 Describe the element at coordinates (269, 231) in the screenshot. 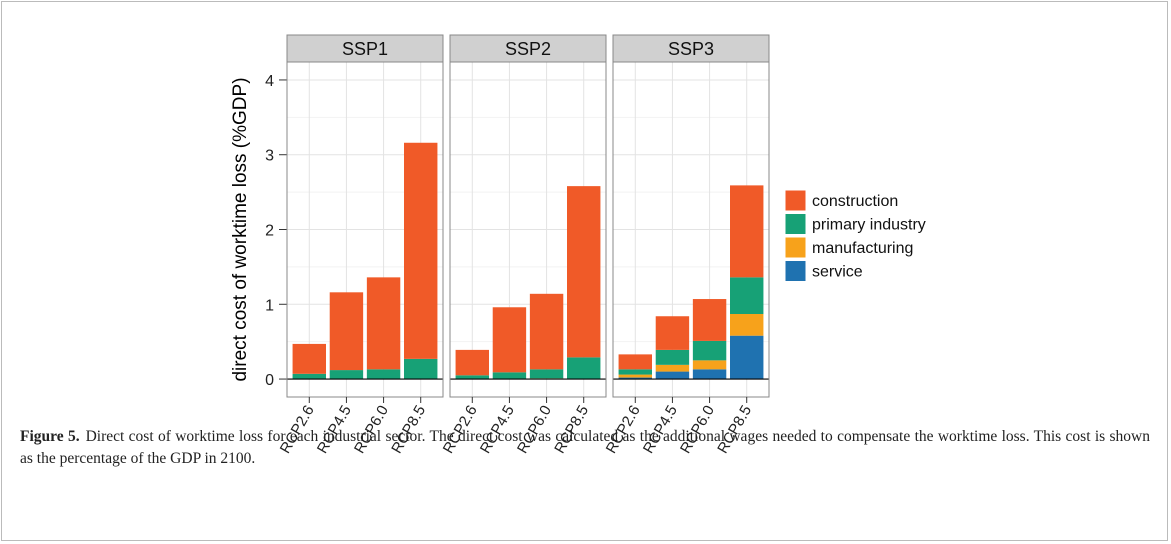

I see `y-tick-label: 2` at that location.